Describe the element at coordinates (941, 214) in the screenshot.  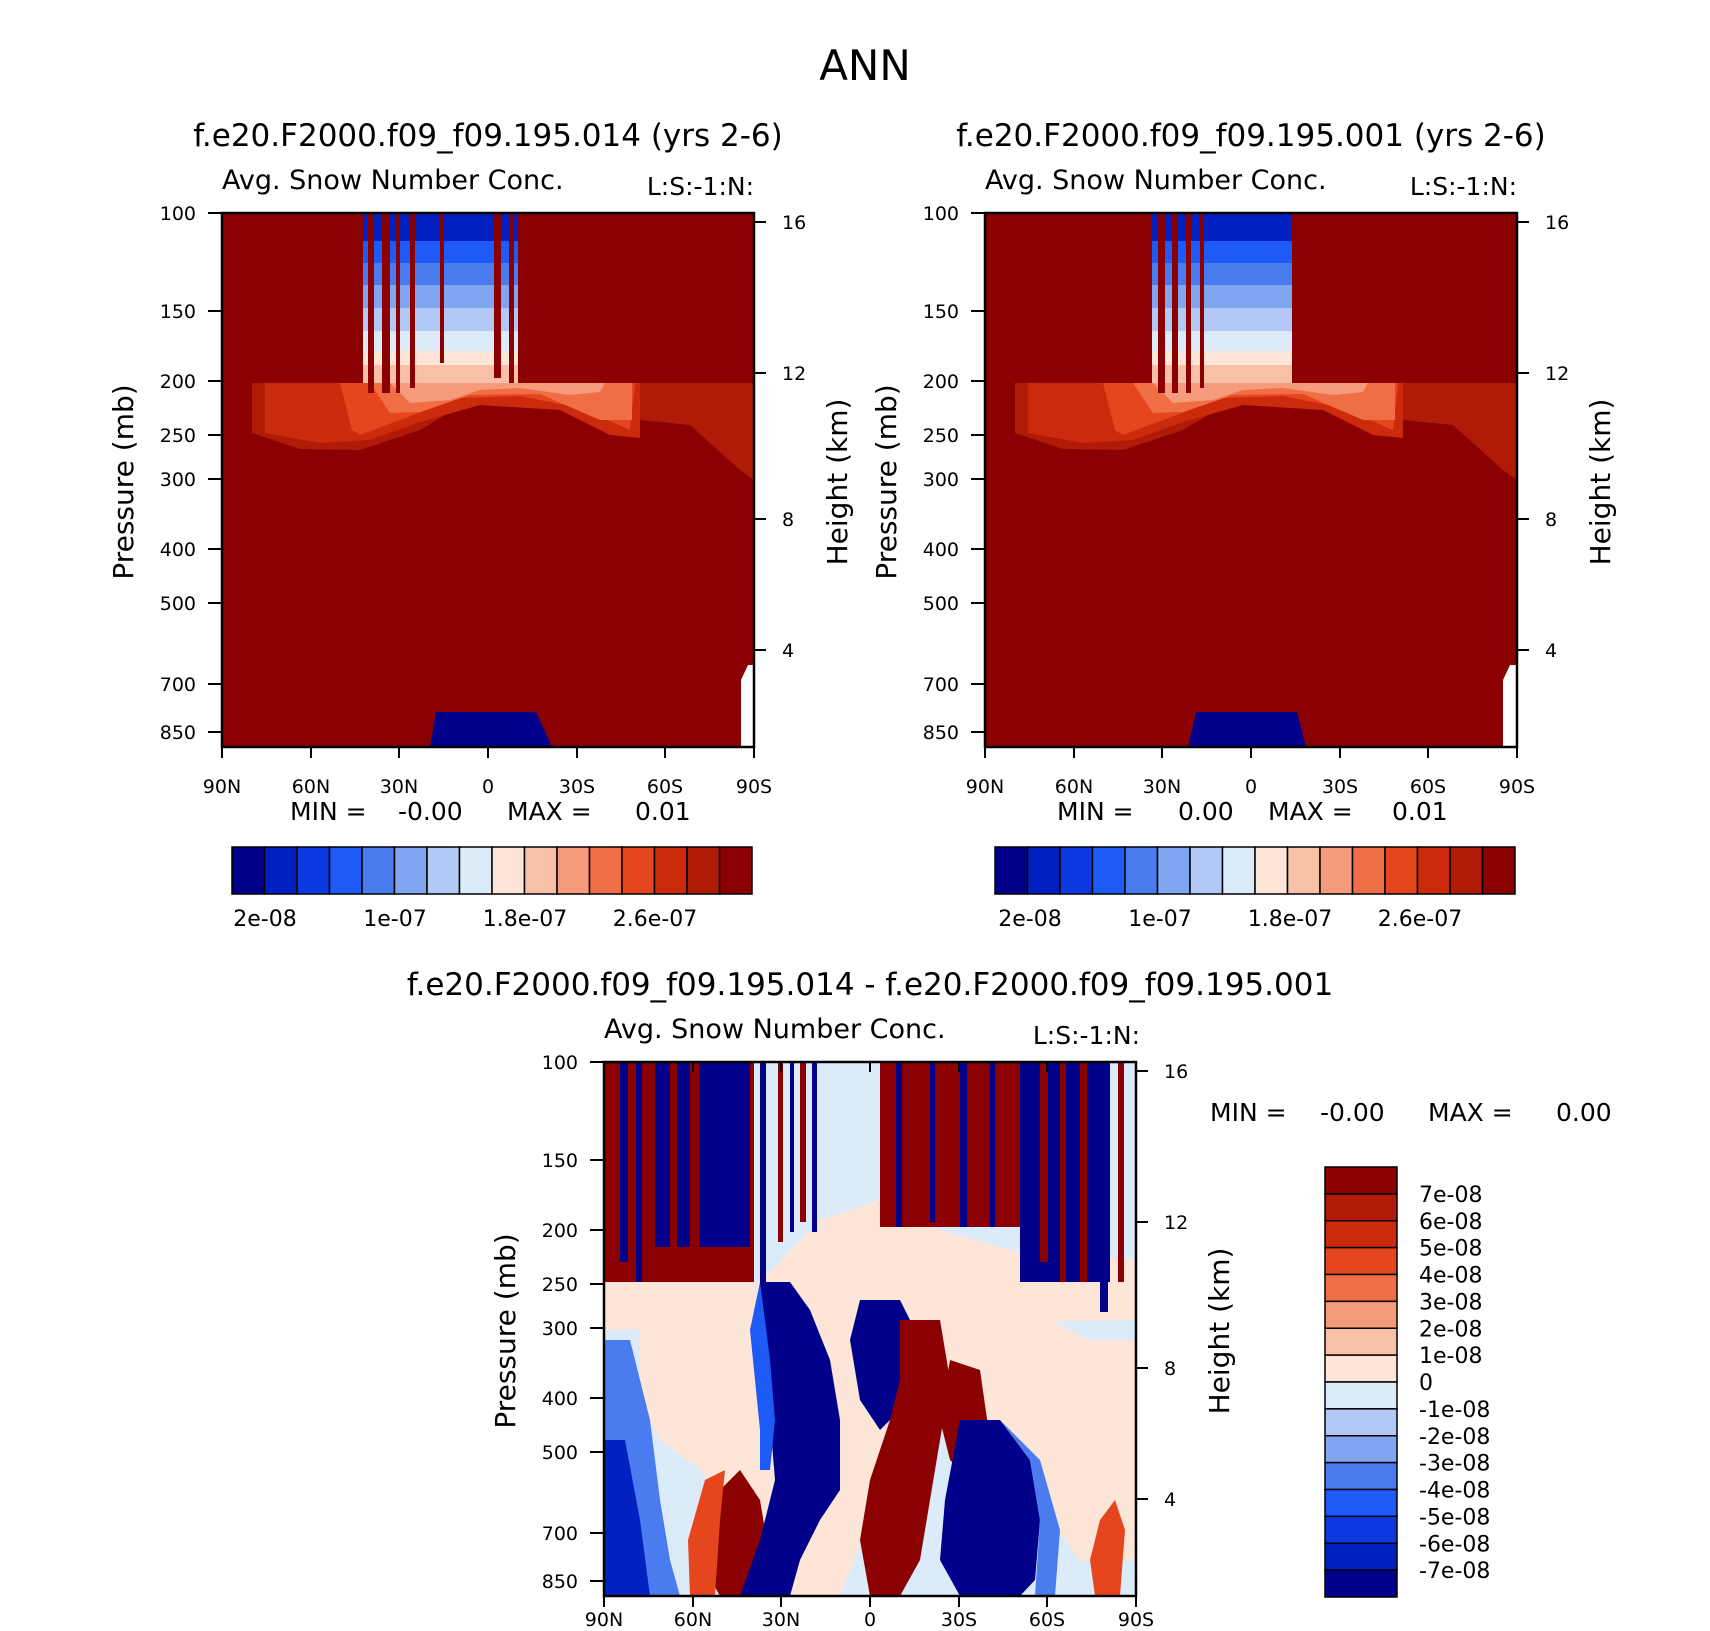
I see `y-tick-label: 100` at that location.